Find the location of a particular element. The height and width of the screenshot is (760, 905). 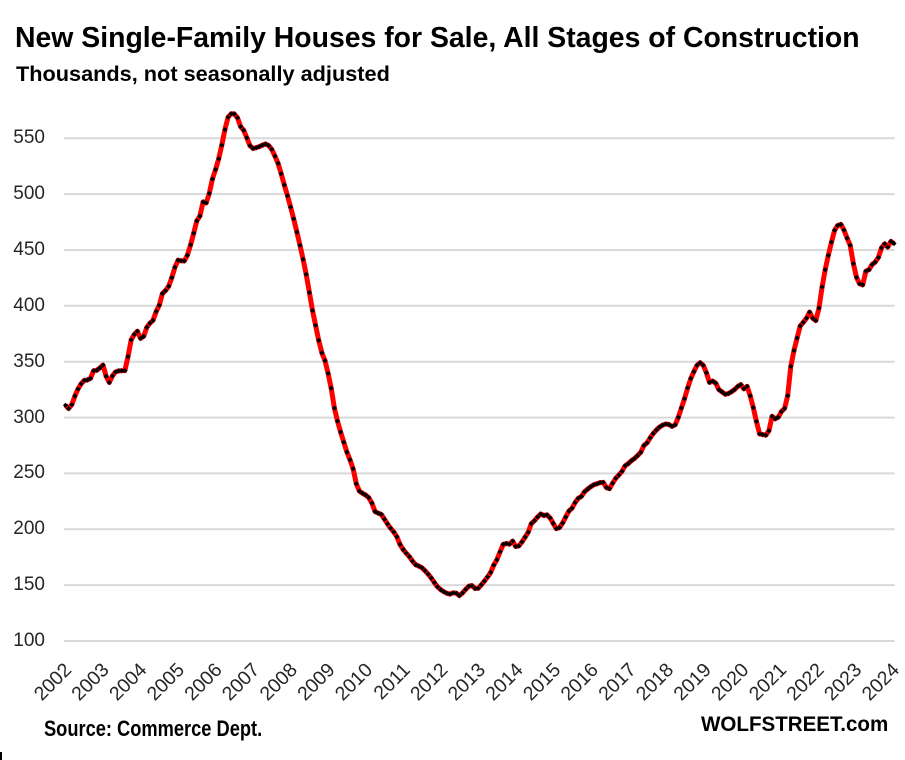

svg-text: 2009 is located at coordinates (316, 682).